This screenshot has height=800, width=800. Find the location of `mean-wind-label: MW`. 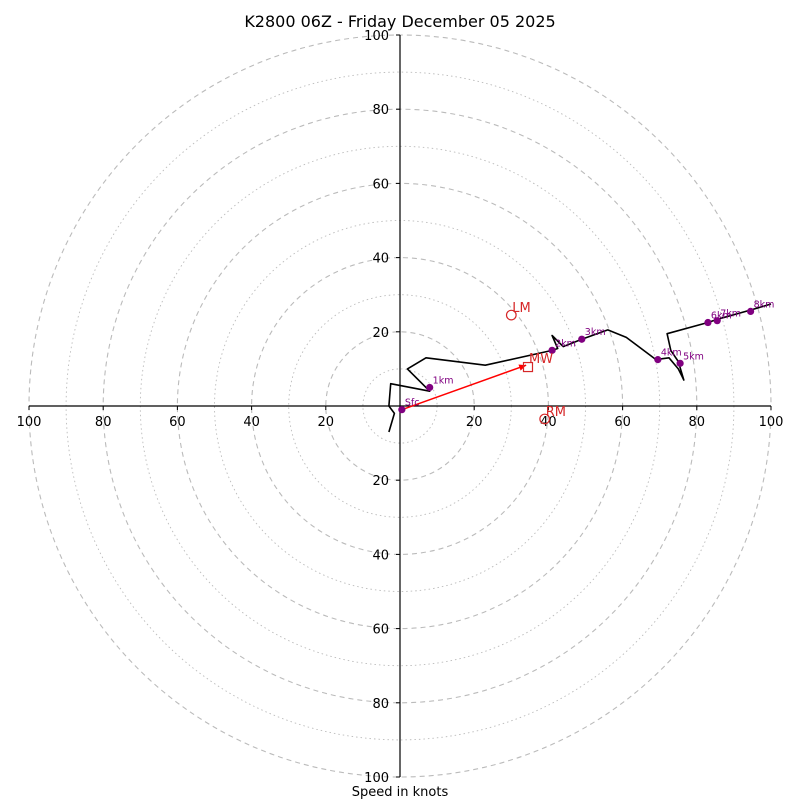

mean-wind-label: MW is located at coordinates (541, 359).